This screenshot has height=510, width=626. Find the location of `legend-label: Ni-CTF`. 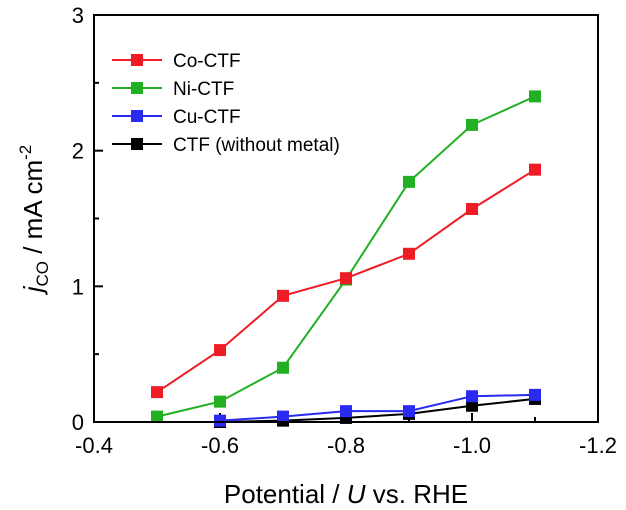

legend-label: Ni-CTF is located at coordinates (203, 89).